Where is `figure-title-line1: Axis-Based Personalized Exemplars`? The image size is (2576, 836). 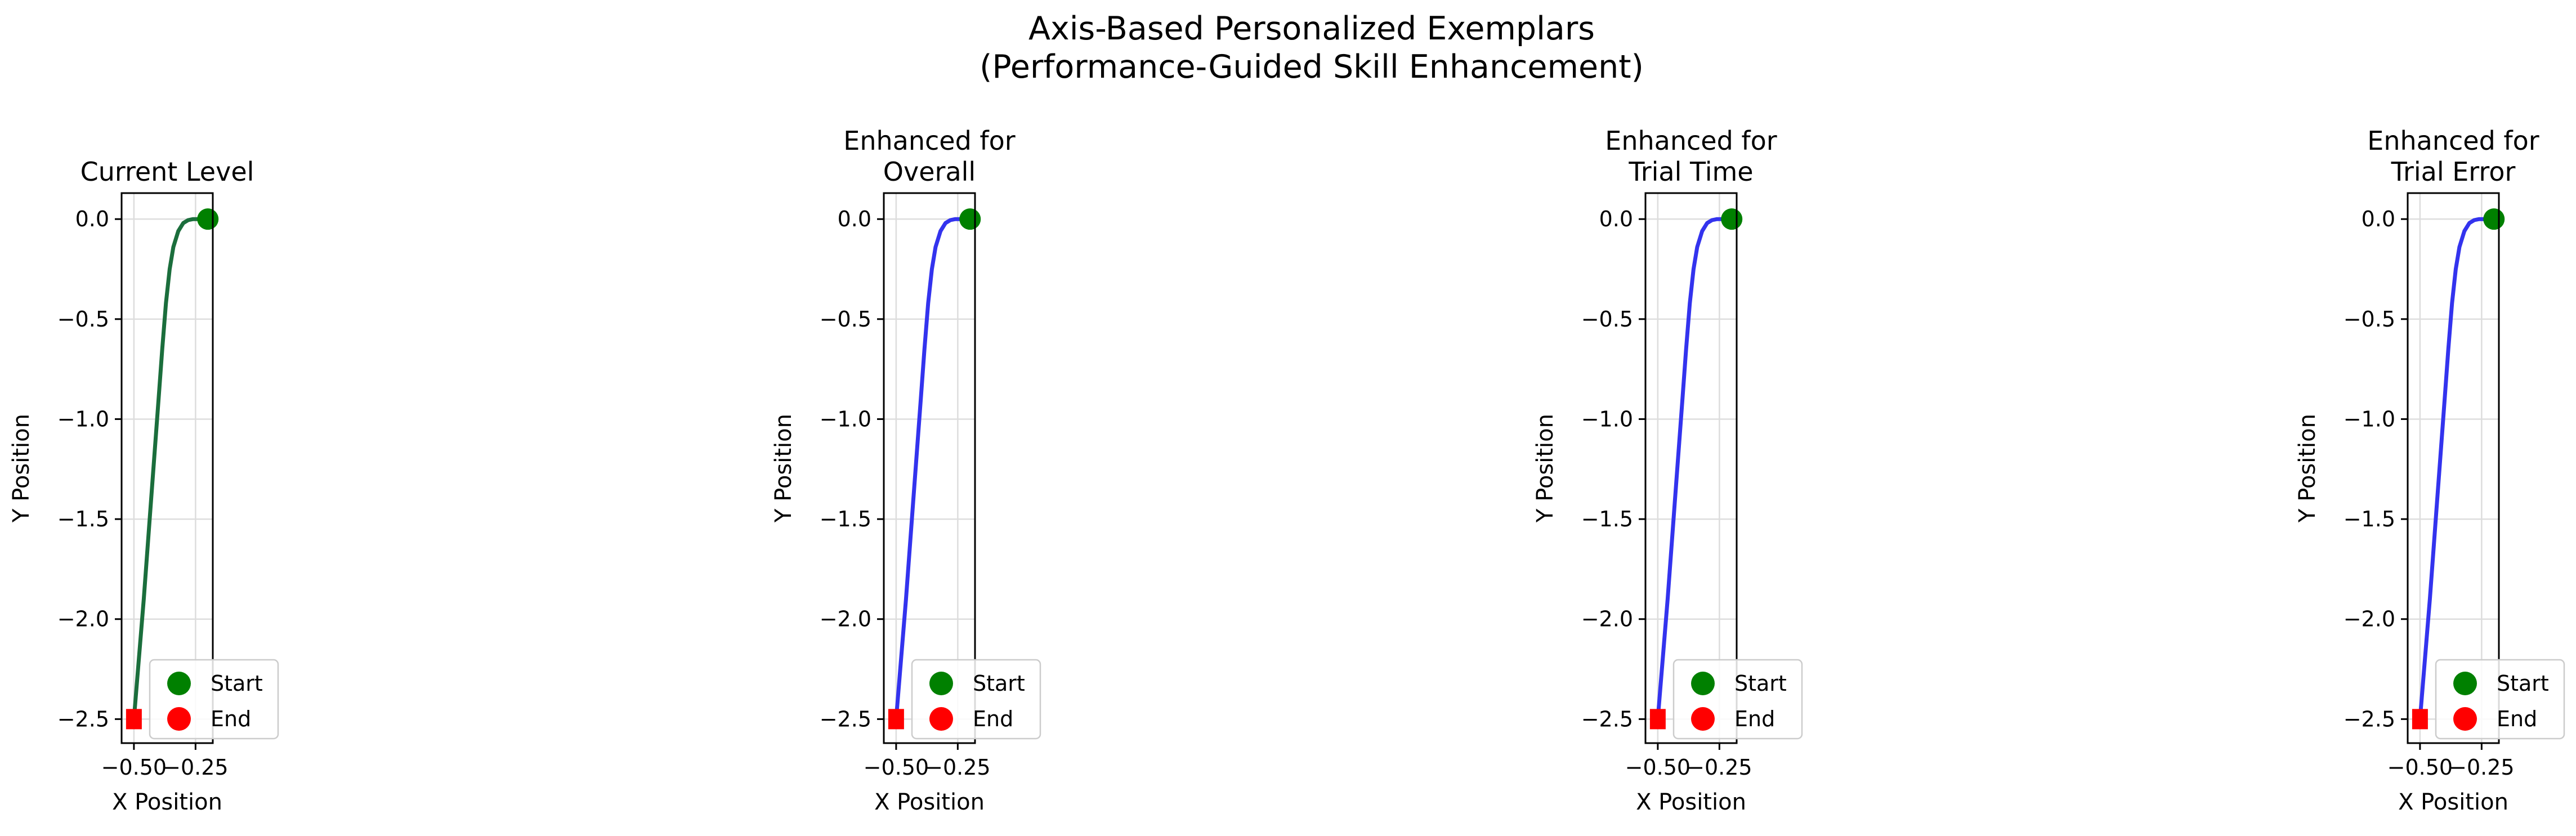
figure-title-line1: Axis-Based Personalized Exemplars is located at coordinates (1311, 29).